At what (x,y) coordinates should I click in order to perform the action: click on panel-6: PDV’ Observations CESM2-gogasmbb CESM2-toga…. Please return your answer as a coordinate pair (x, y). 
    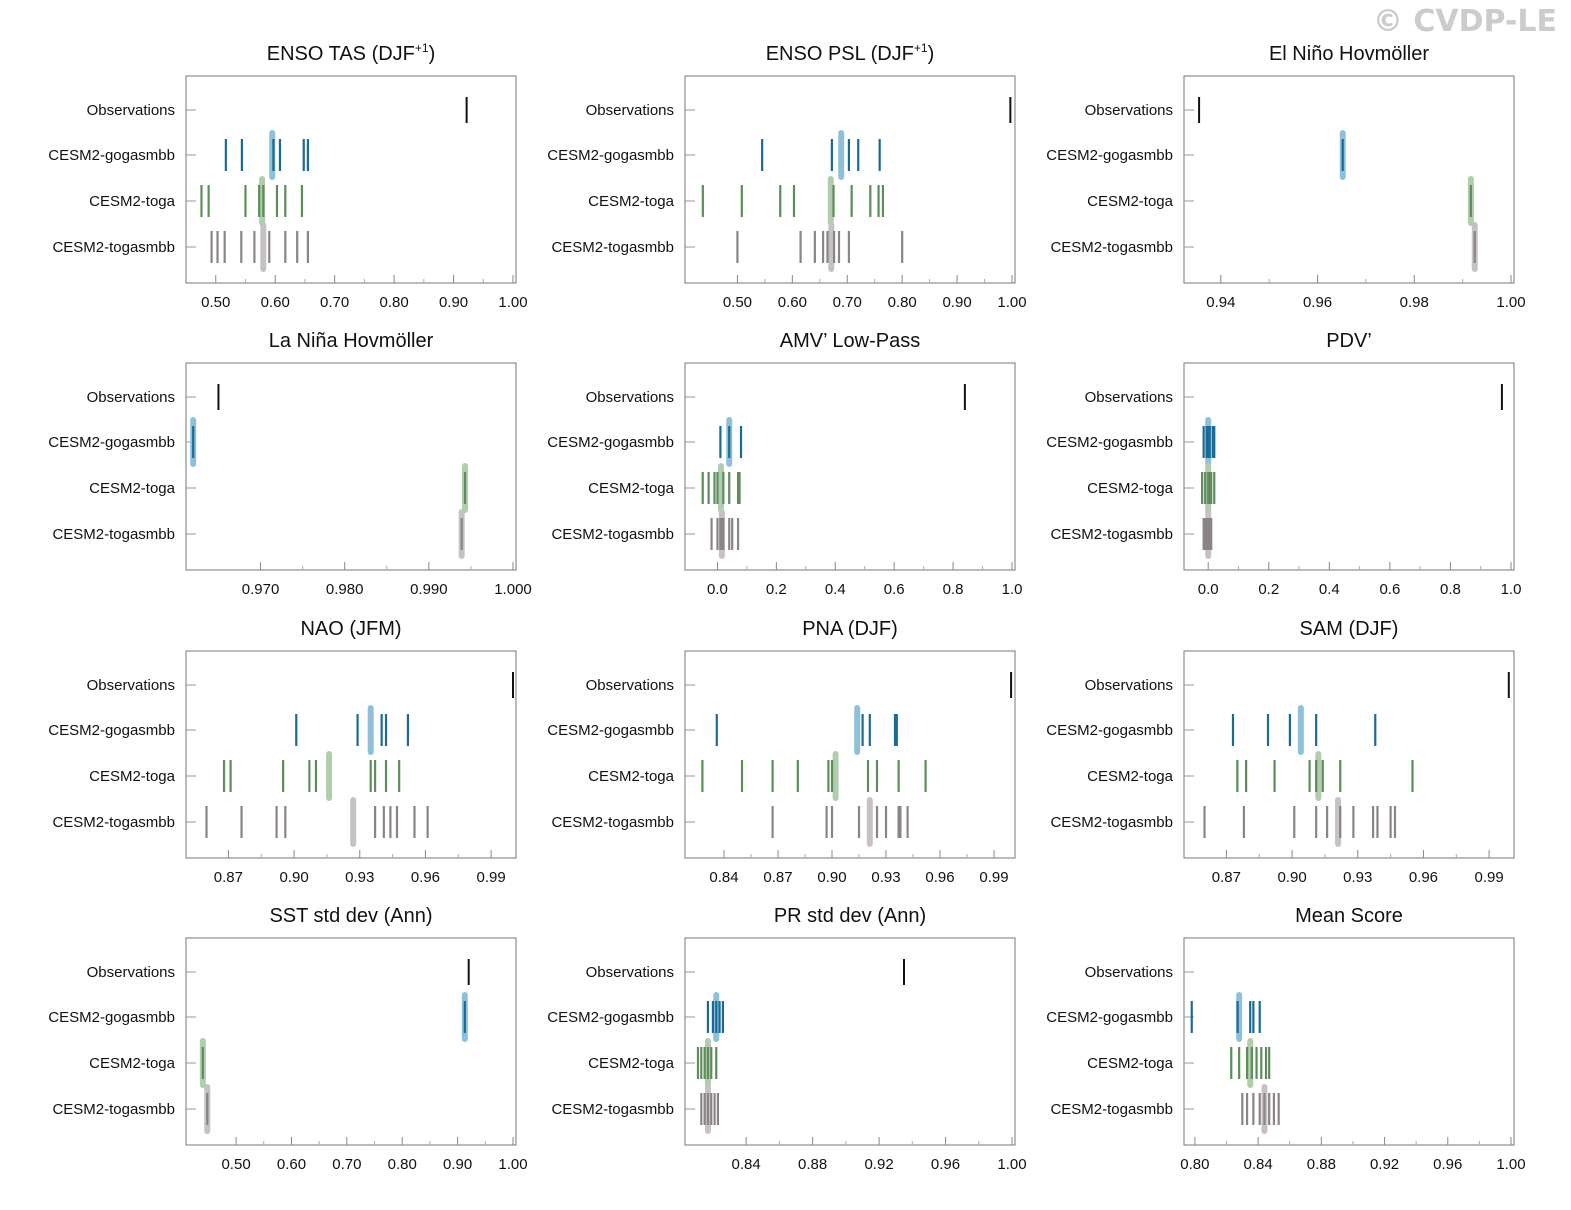
    Looking at the image, I should click on (1283, 464).